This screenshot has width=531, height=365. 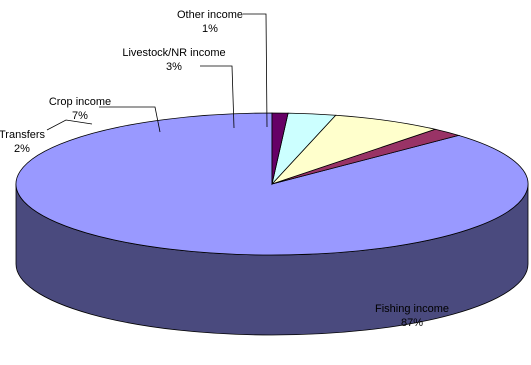 What do you see at coordinates (157, 73) in the screenshot?
I see `leader-lines` at bounding box center [157, 73].